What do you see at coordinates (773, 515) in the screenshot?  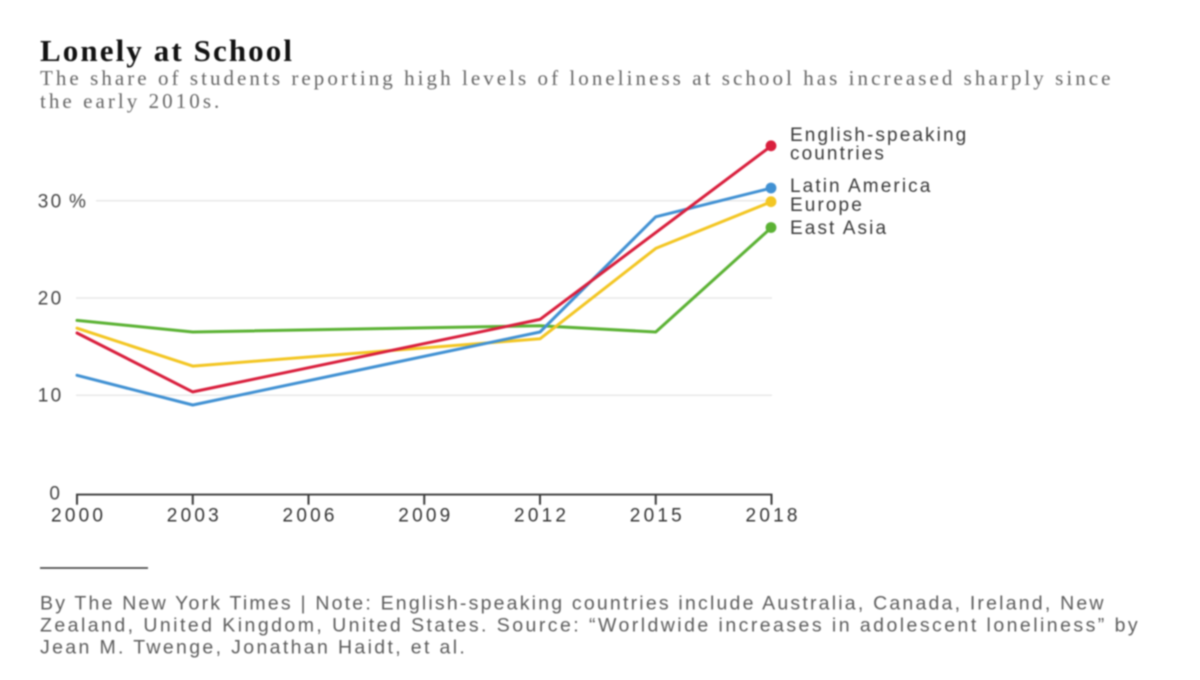 I see `svg-text: 2018` at bounding box center [773, 515].